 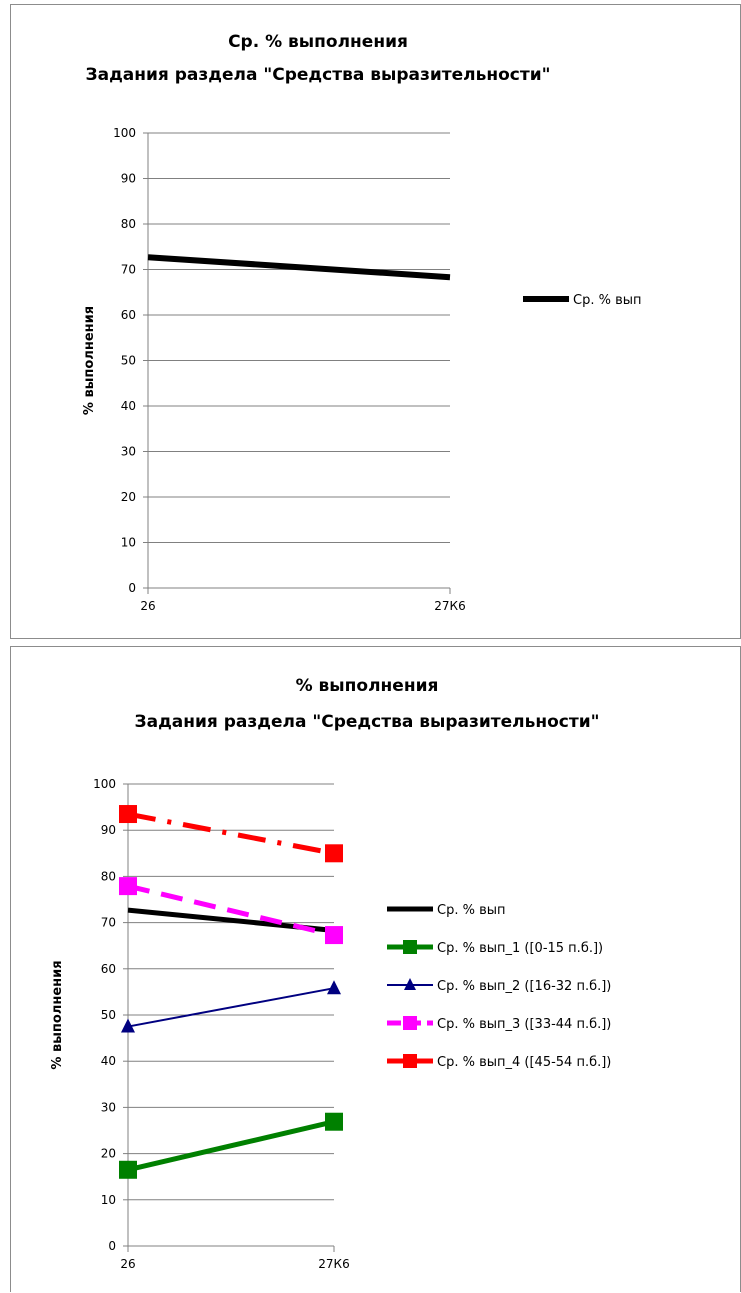 What do you see at coordinates (524, 986) in the screenshot?
I see `legend-label: Ср. % вып_2 ([16-32 п.б.])` at bounding box center [524, 986].